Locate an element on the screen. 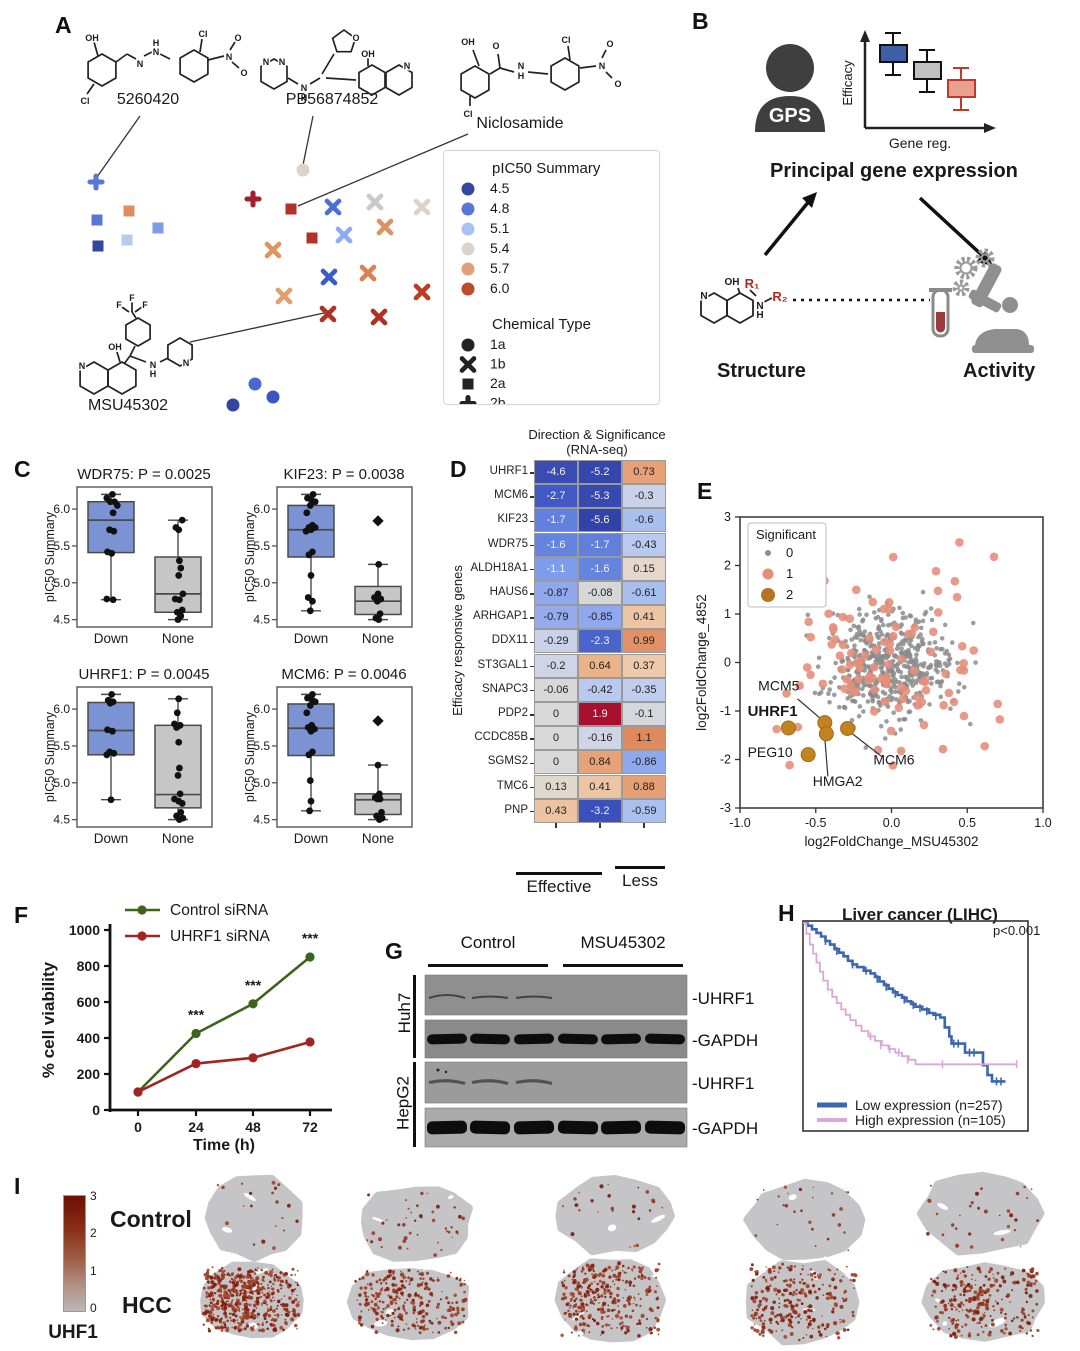 The height and width of the screenshot is (1351, 1080). heatmap-gene-label: ST3GAL1 is located at coordinates (503, 664).